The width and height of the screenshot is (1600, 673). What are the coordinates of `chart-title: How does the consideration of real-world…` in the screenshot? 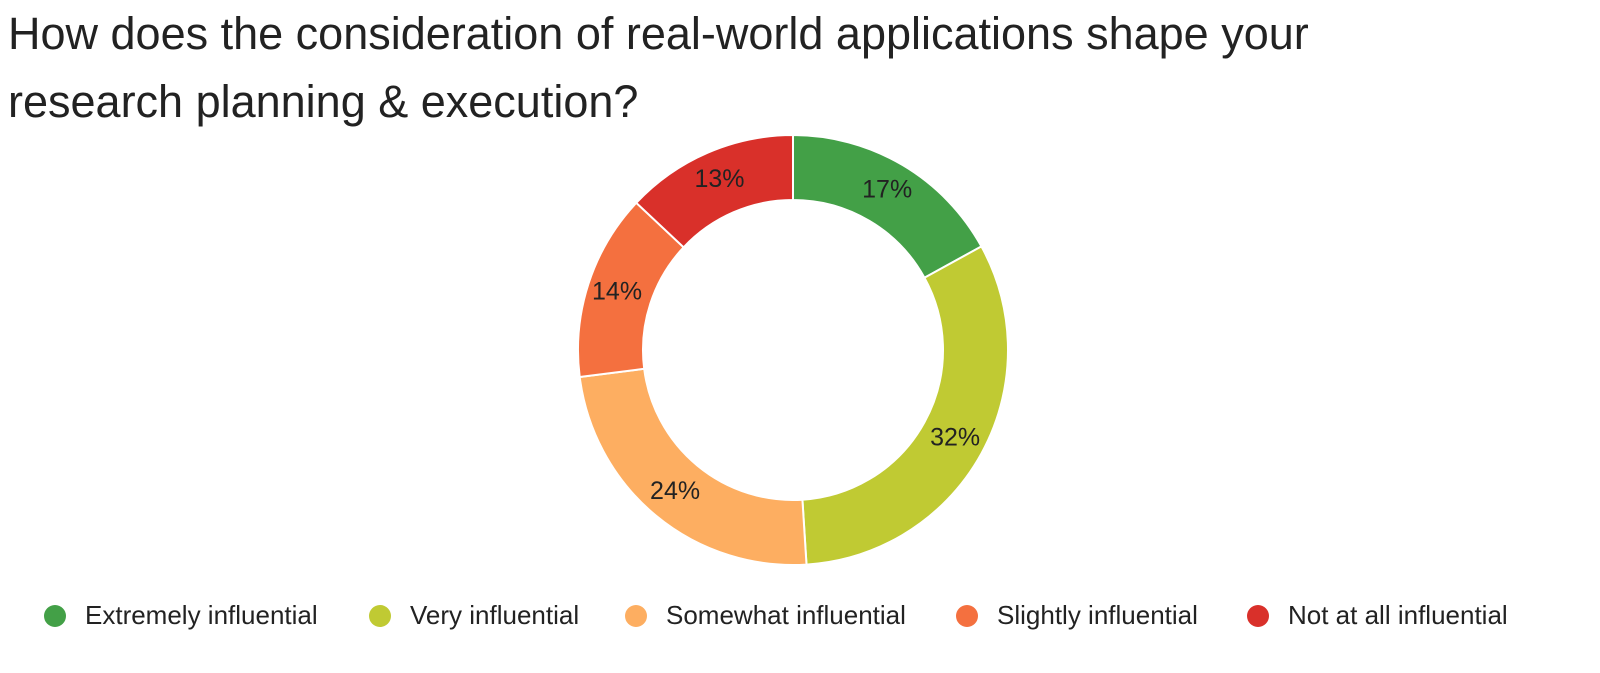 It's located at (658, 67).